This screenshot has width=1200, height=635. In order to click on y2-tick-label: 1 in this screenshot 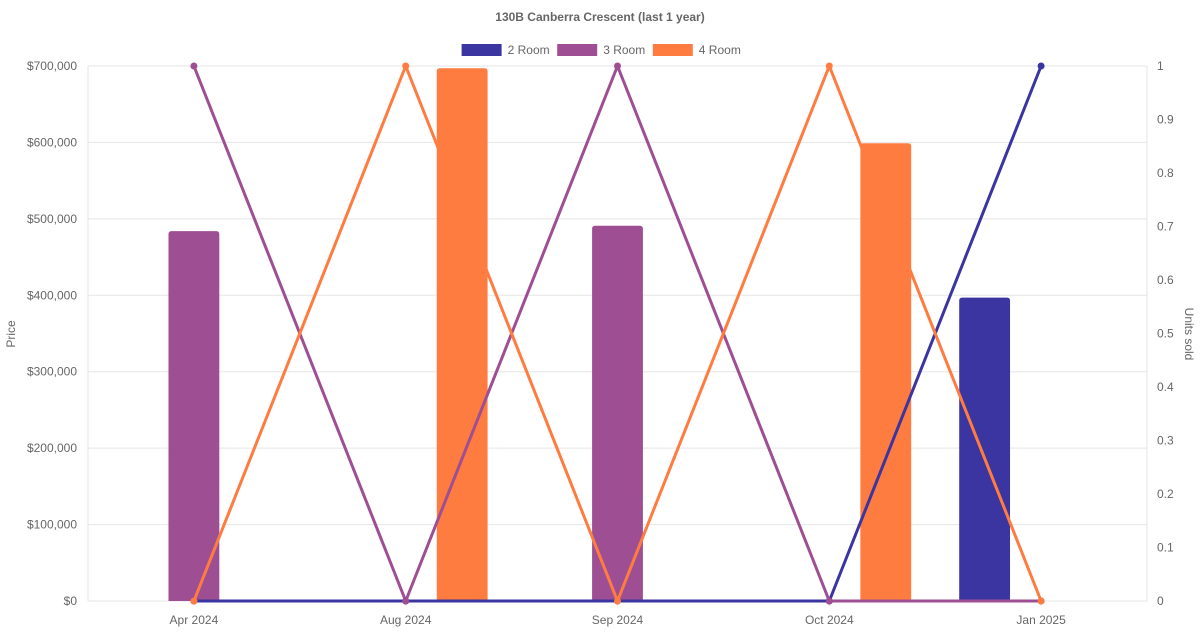, I will do `click(1160, 66)`.